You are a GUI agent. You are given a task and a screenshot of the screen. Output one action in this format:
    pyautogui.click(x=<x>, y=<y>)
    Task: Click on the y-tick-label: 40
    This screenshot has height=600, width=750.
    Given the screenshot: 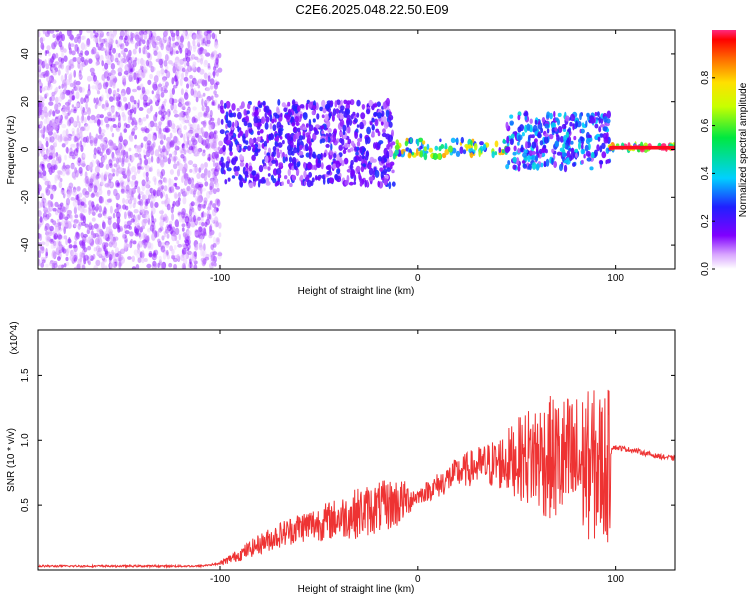 What is the action you would take?
    pyautogui.click(x=25, y=54)
    